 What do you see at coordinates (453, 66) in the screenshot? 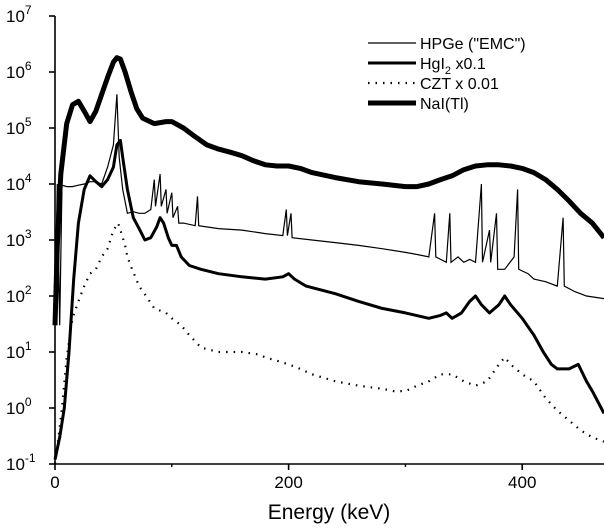
I see `legend-label: HgI2 x0.1` at bounding box center [453, 66].